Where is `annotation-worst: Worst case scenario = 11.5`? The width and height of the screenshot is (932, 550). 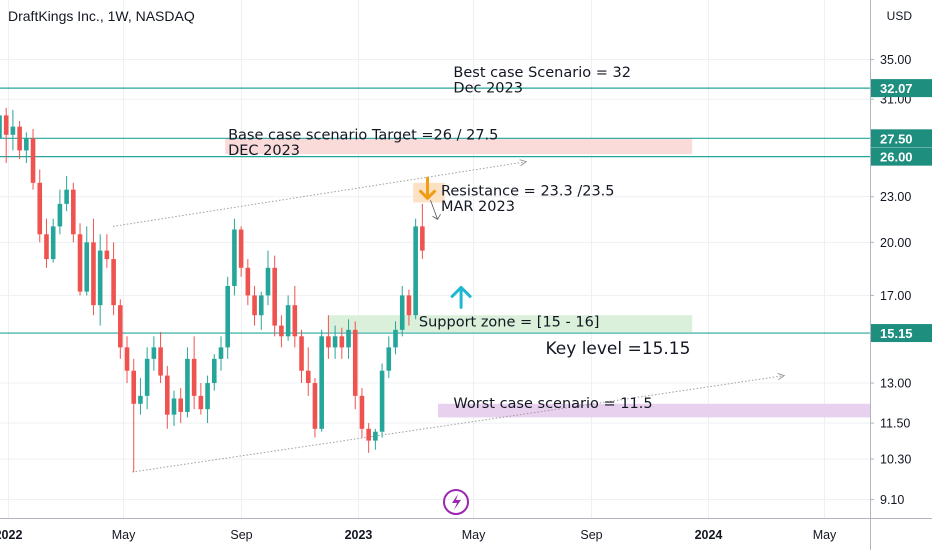 annotation-worst: Worst case scenario = 11.5 is located at coordinates (552, 404).